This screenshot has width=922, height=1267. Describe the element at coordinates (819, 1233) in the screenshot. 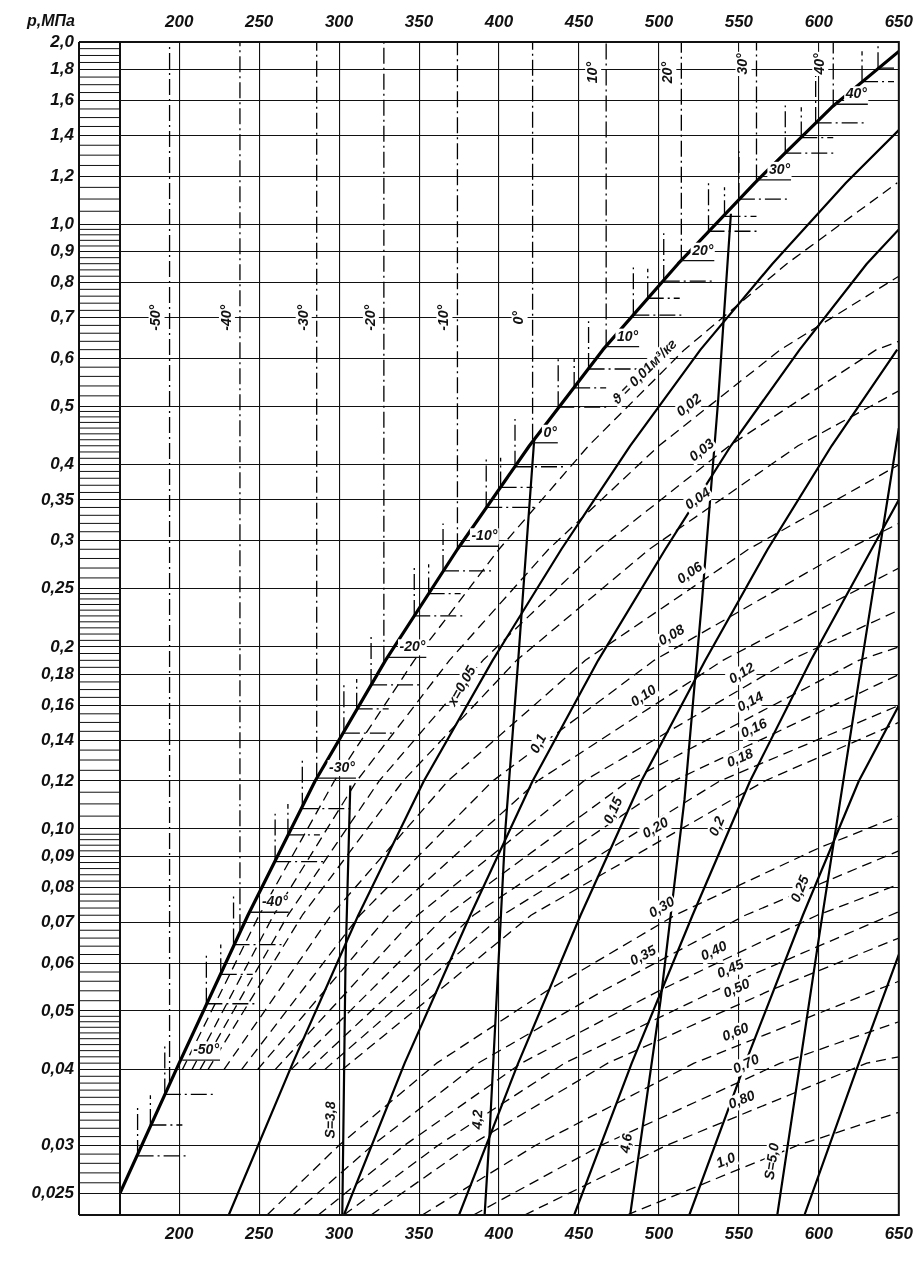

I see `x-tick-label: 600` at that location.